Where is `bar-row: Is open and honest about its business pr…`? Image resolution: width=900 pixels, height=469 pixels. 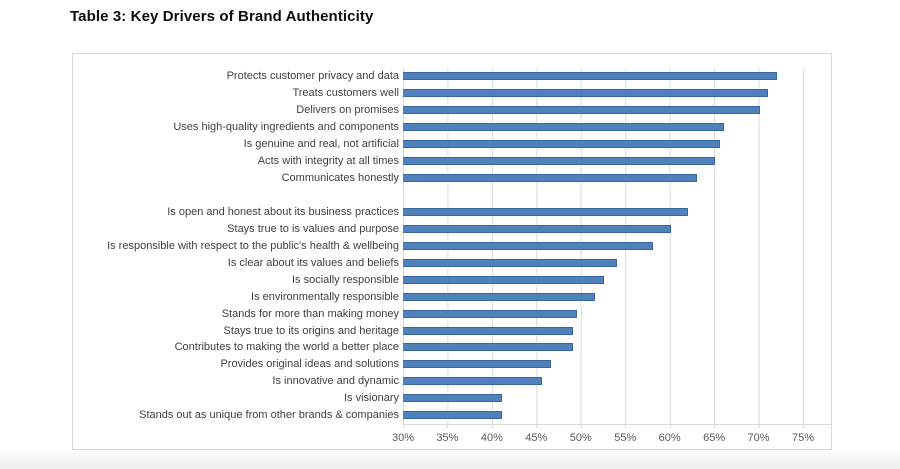
bar-row: Is open and honest about its business pr… is located at coordinates (452, 212).